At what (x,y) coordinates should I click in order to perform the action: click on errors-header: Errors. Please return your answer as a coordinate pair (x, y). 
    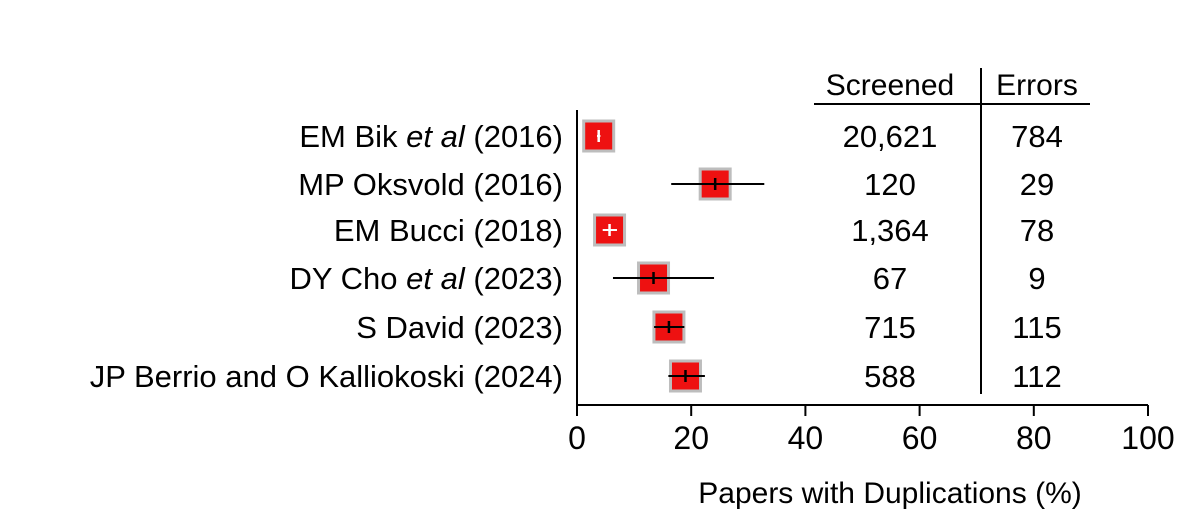
    Looking at the image, I should click on (1037, 85).